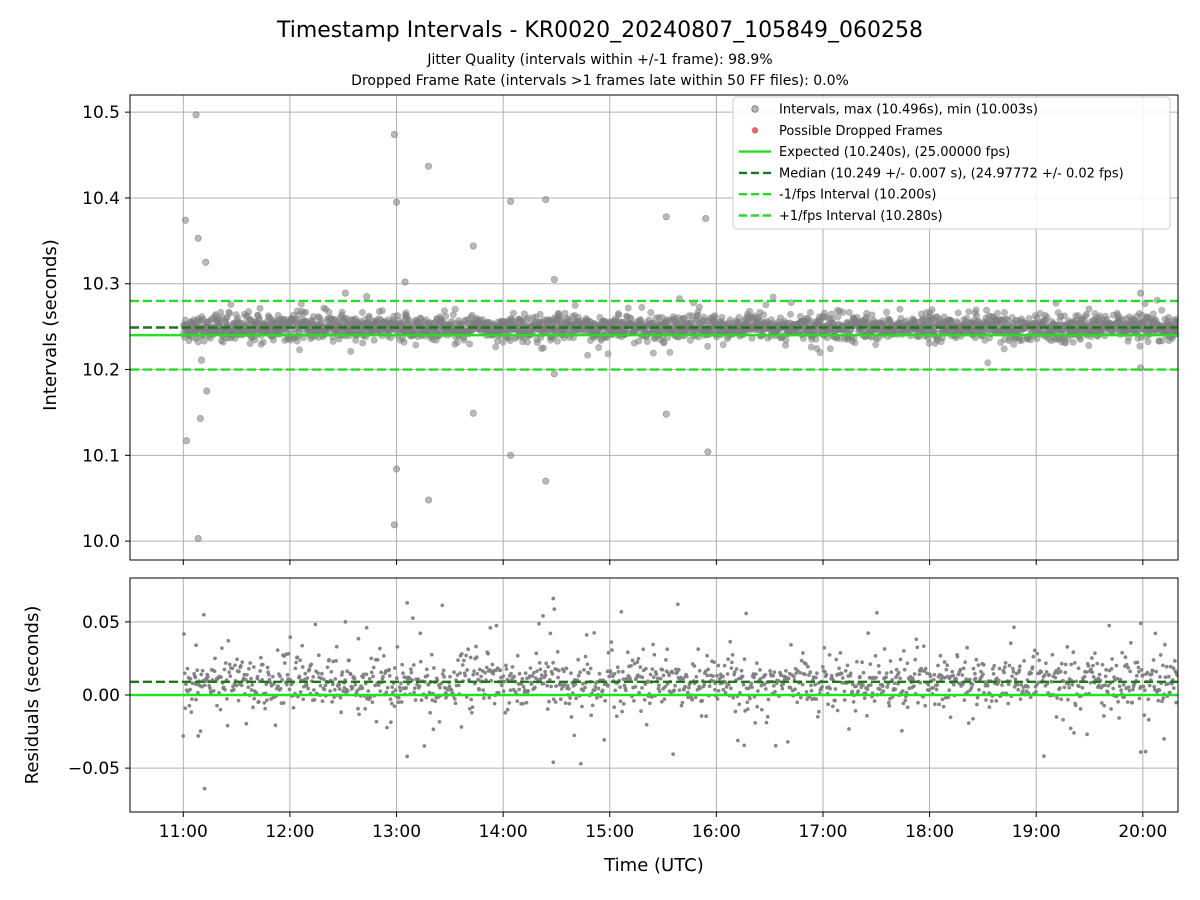  Describe the element at coordinates (822, 832) in the screenshot. I see `x-tick-label: 17:00` at that location.